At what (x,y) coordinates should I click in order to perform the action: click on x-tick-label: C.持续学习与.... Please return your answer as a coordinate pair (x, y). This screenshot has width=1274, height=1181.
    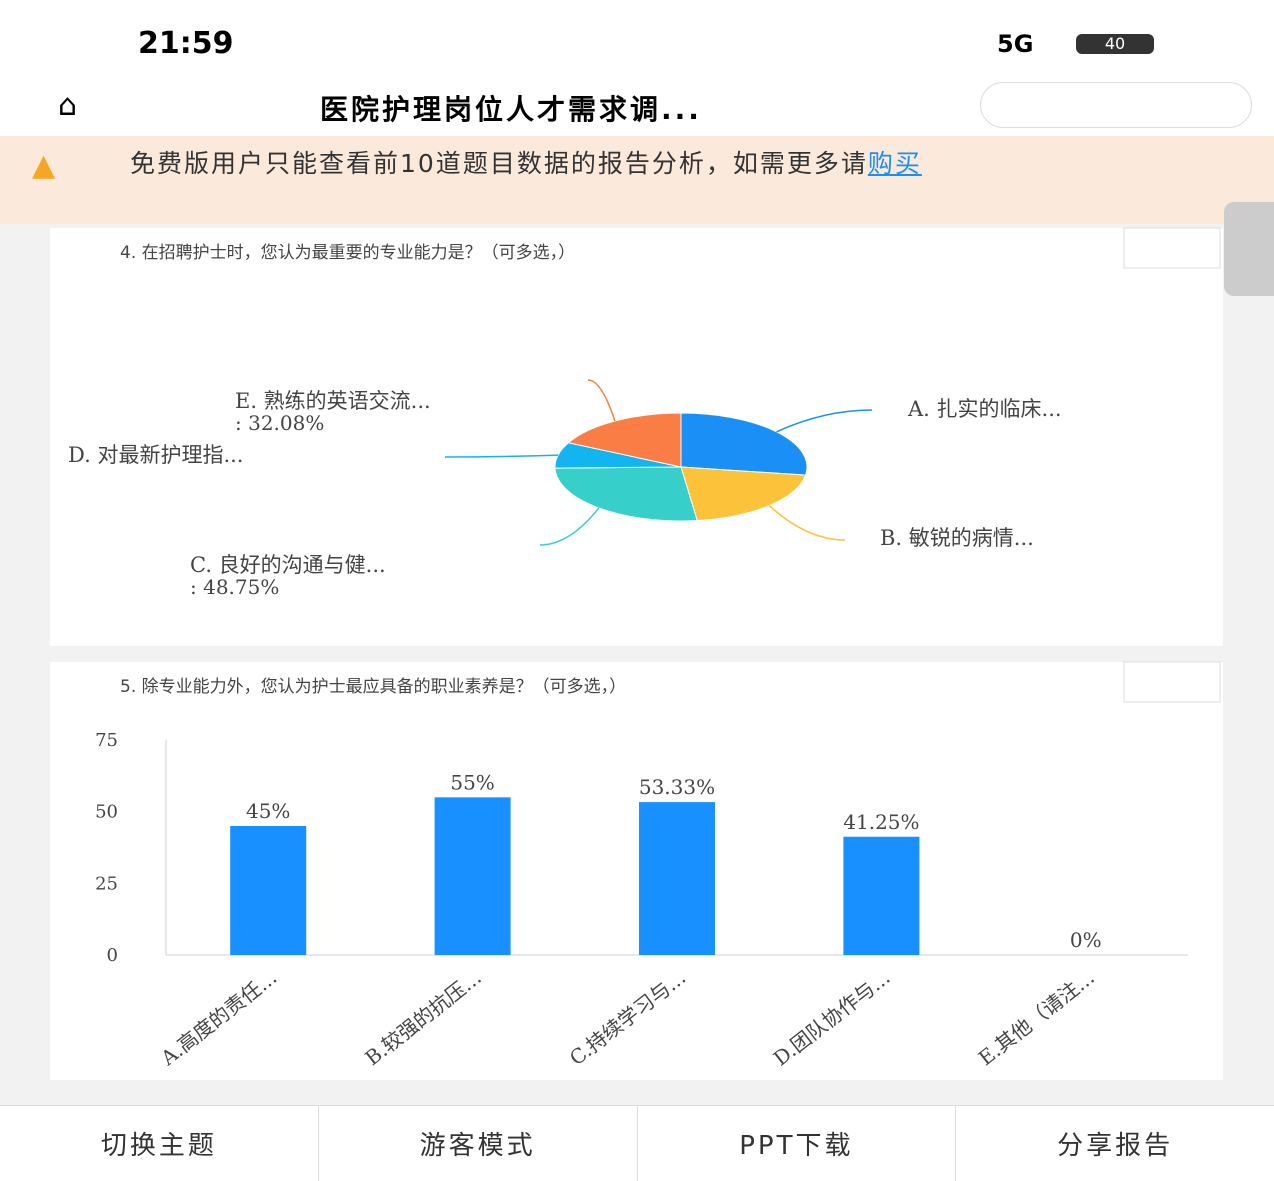
    Looking at the image, I should click on (627, 1017).